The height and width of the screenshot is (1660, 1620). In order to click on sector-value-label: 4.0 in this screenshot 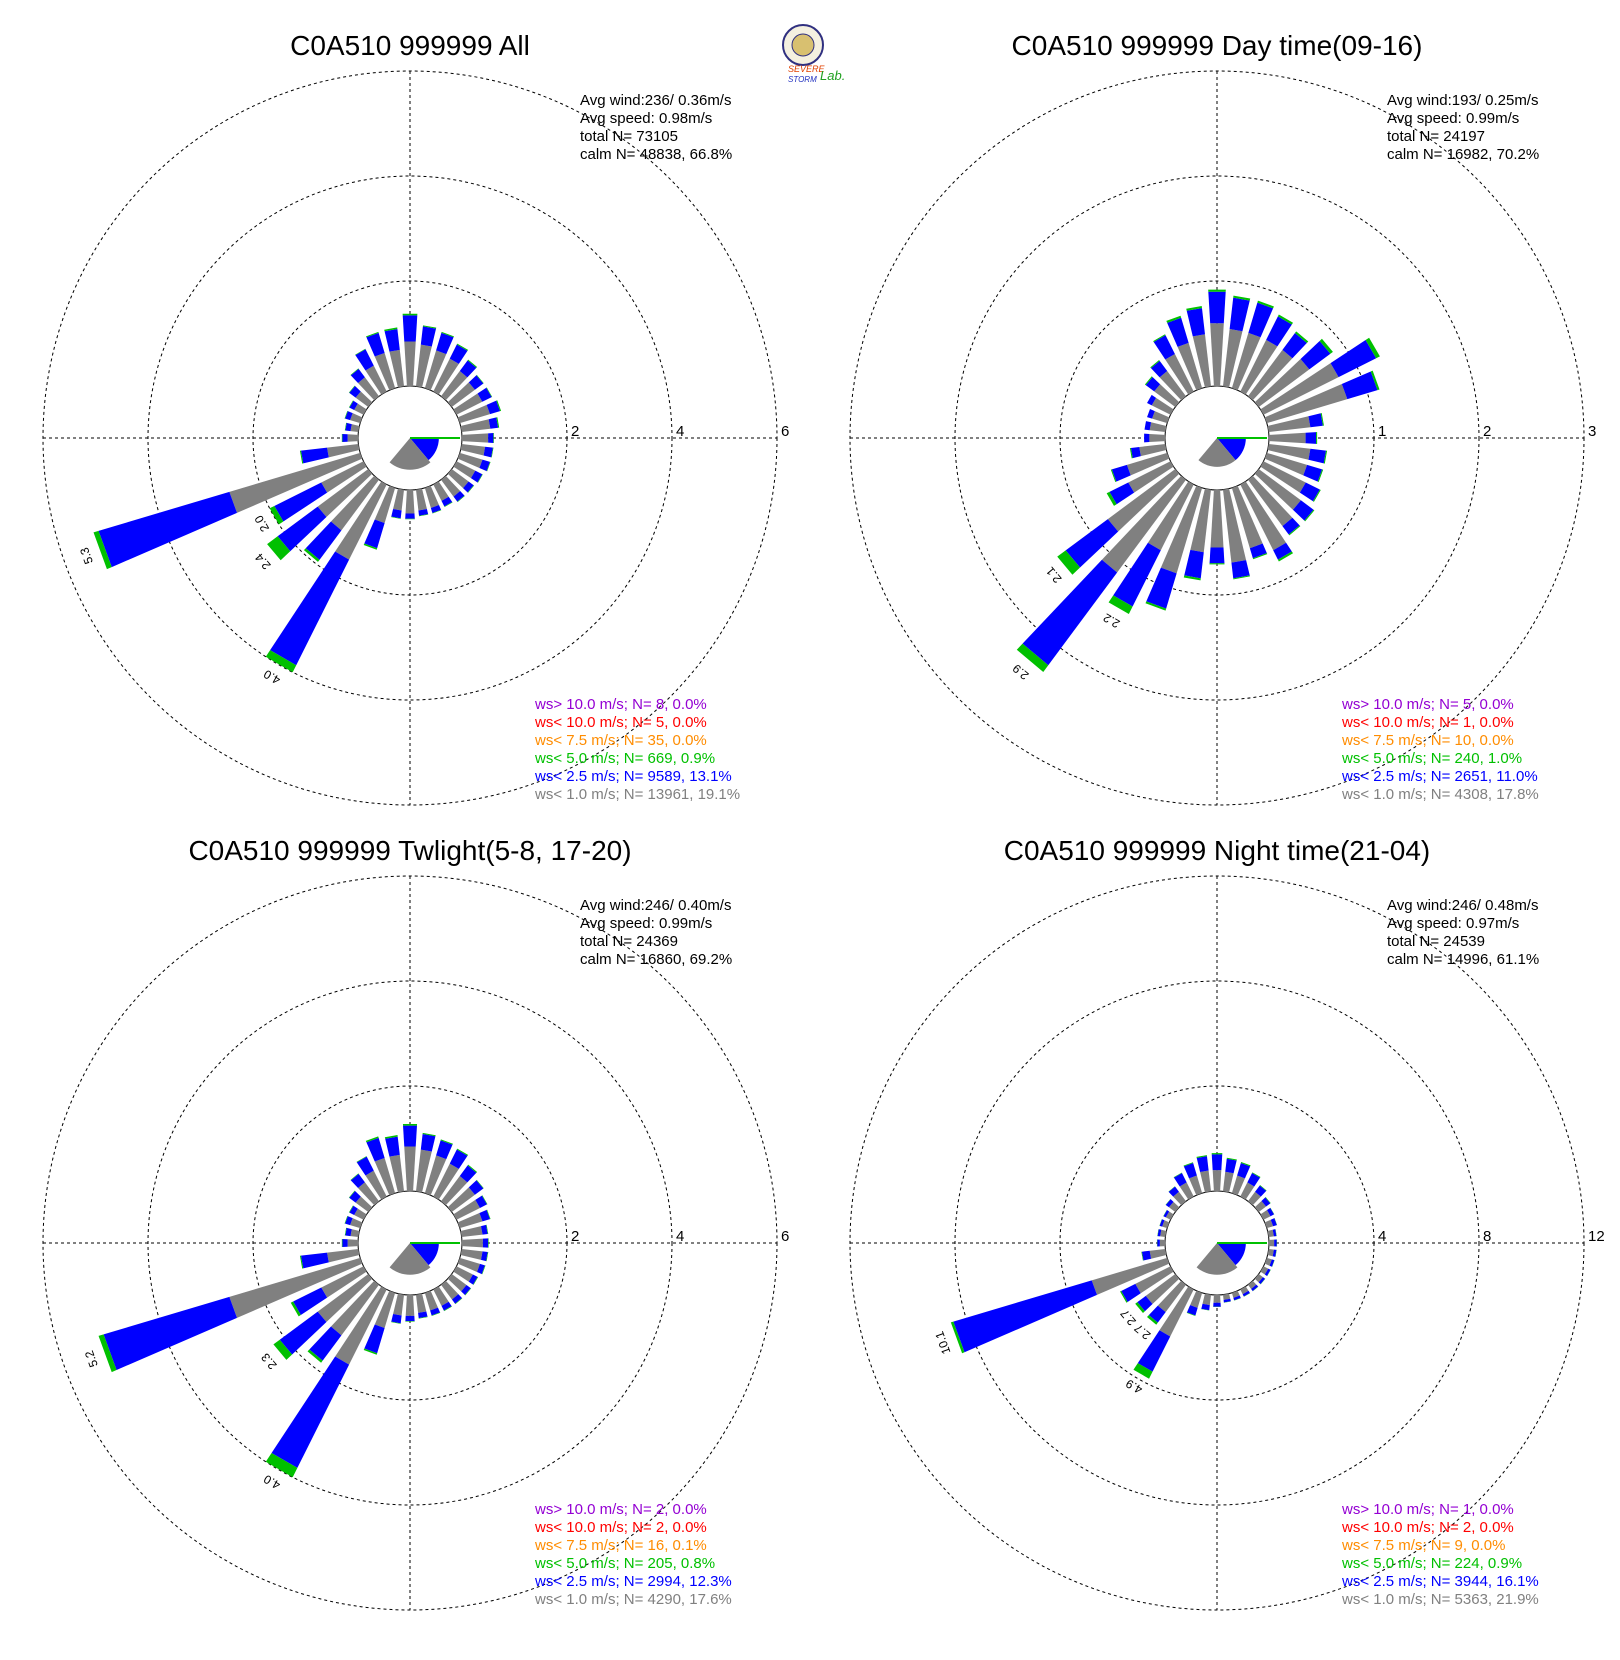, I will do `click(272, 1482)`.